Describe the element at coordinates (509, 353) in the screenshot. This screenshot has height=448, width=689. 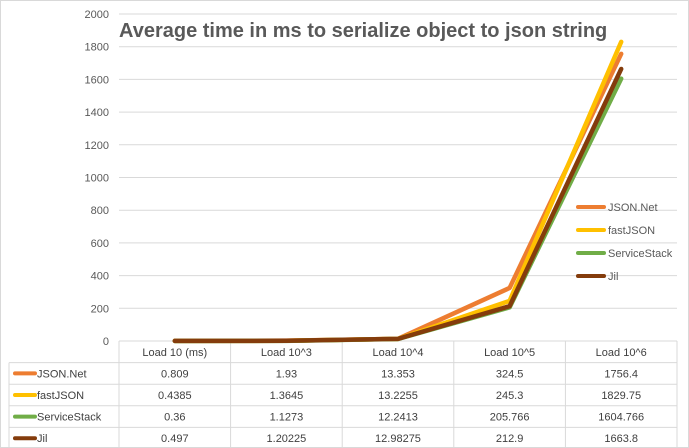
I see `table-header-cell: Load 10^5` at that location.